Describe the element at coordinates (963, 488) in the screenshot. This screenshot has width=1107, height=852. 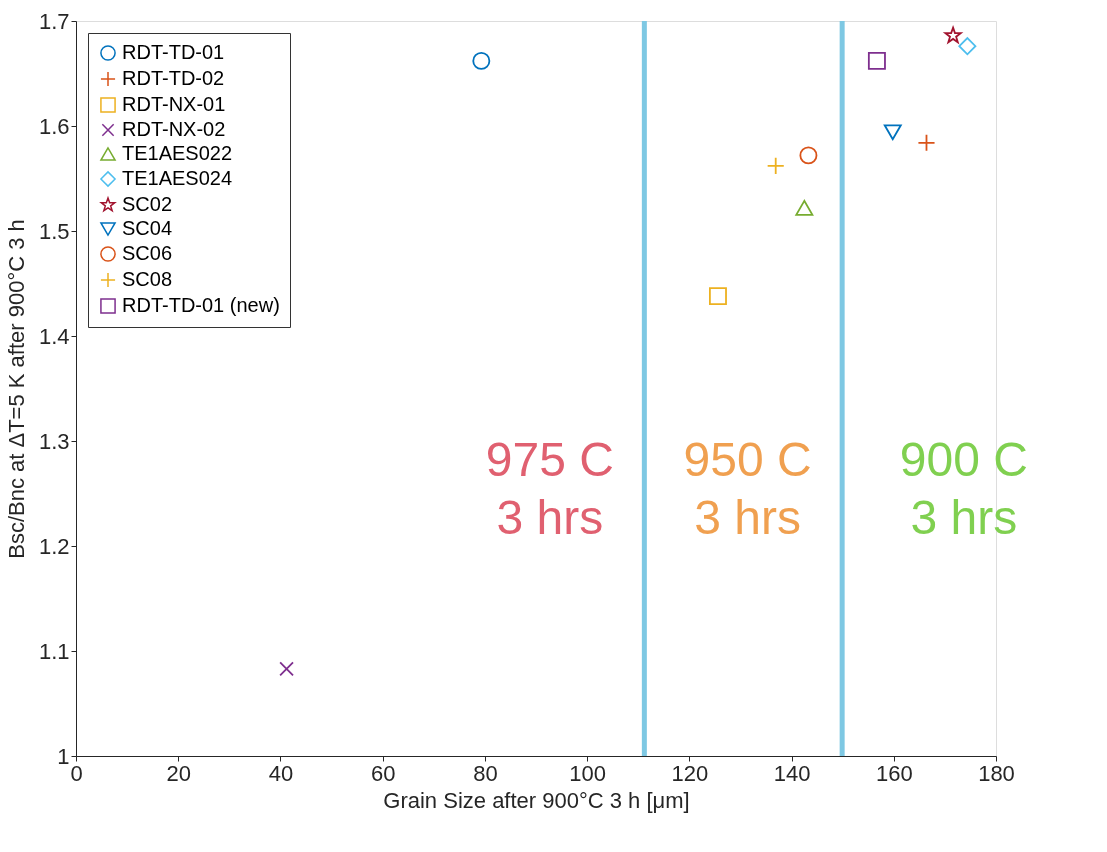
I see `annotation: 900 C 3 hrs` at that location.